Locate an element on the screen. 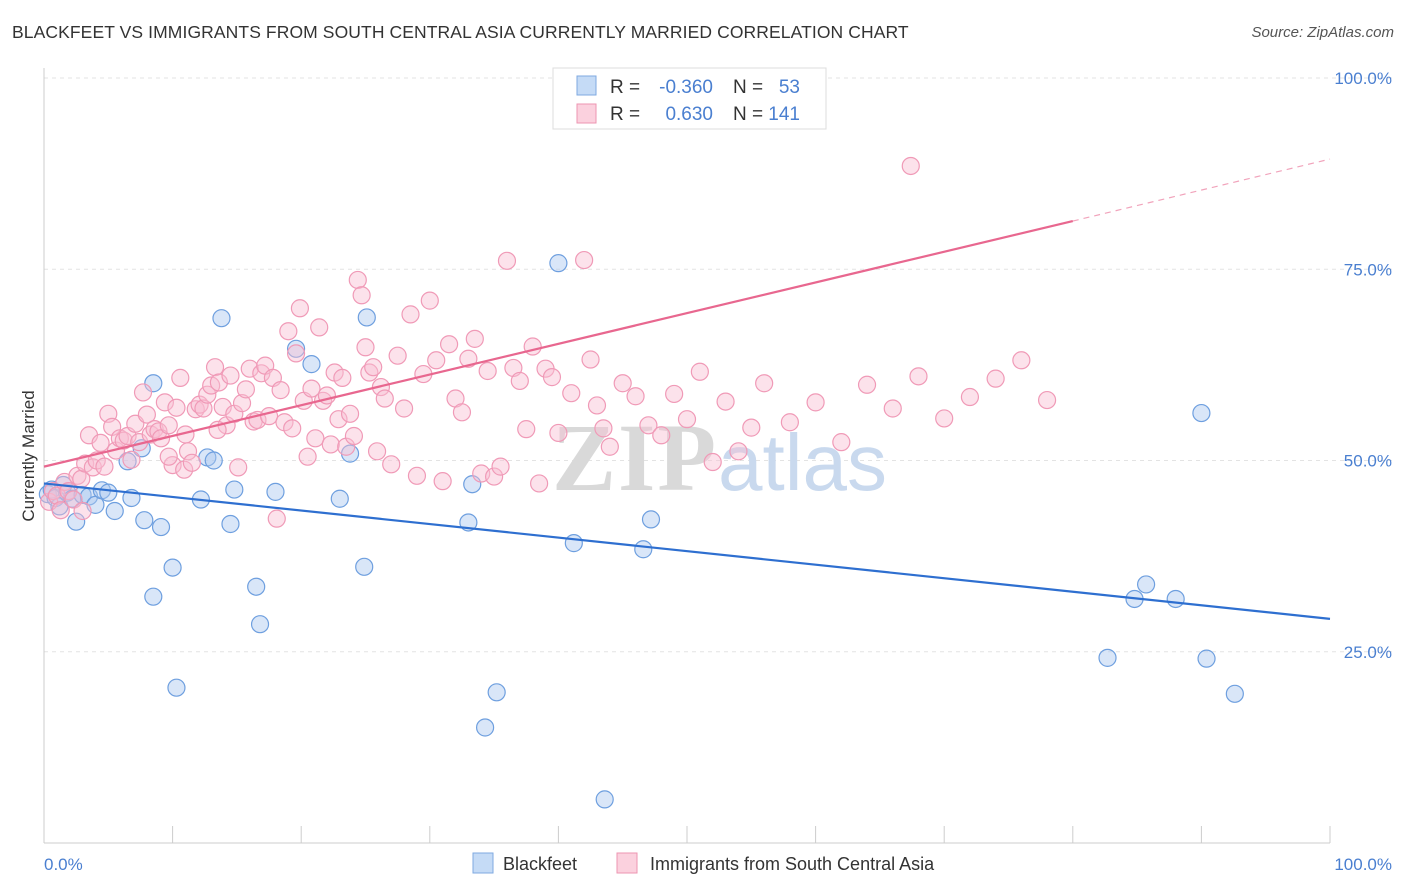 This screenshot has width=1406, height=892. x-tick-label-max: 100.0% is located at coordinates (1363, 864).